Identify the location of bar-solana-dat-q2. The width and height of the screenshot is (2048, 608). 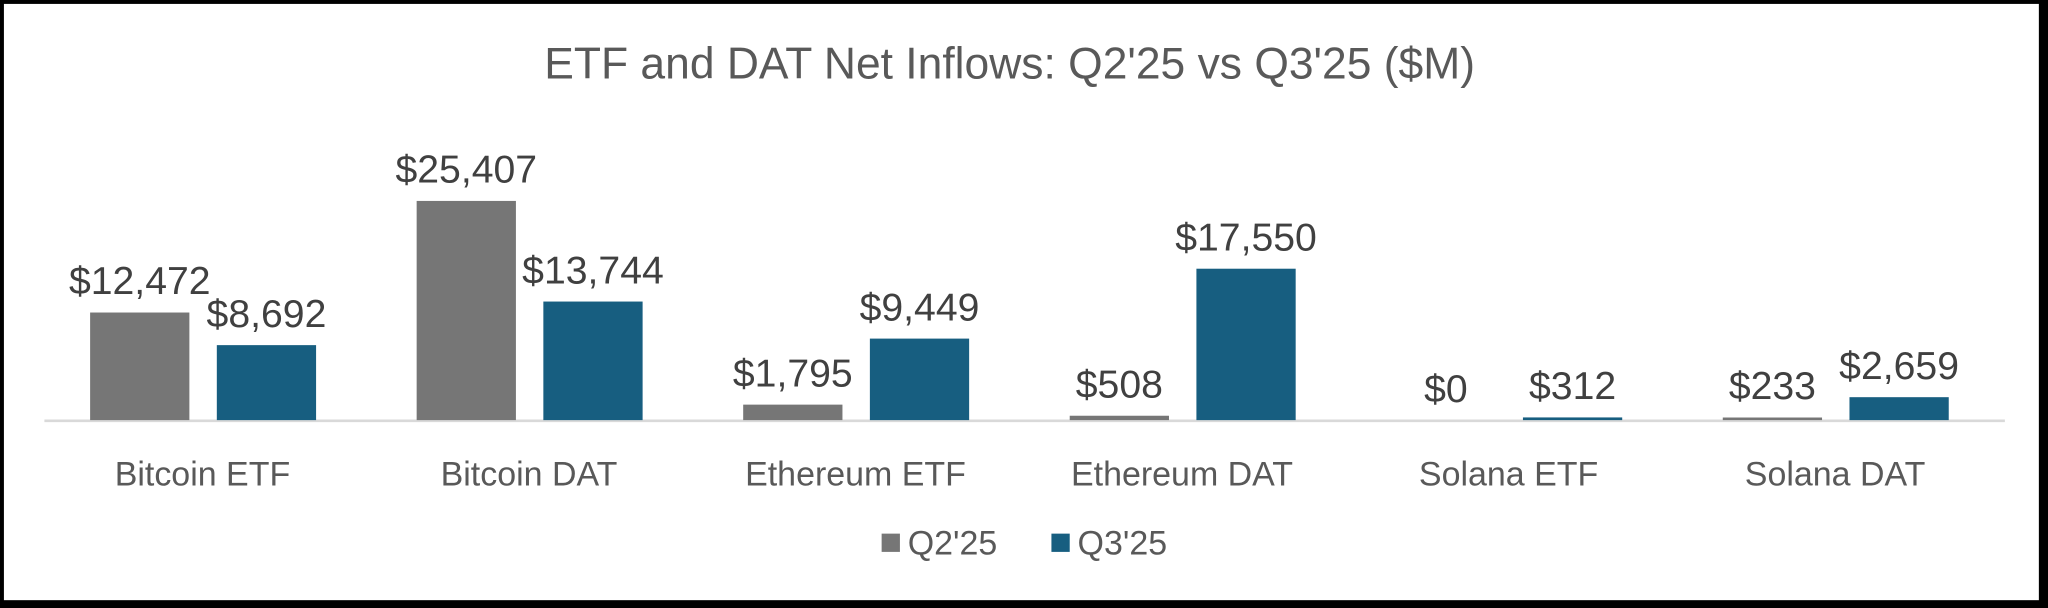
(1772, 419).